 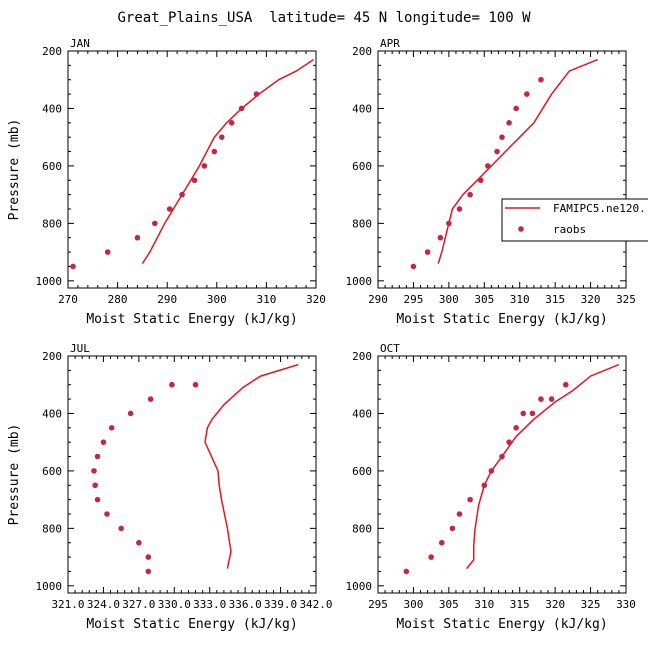 I want to click on plot-frame-apr, so click(x=502, y=169).